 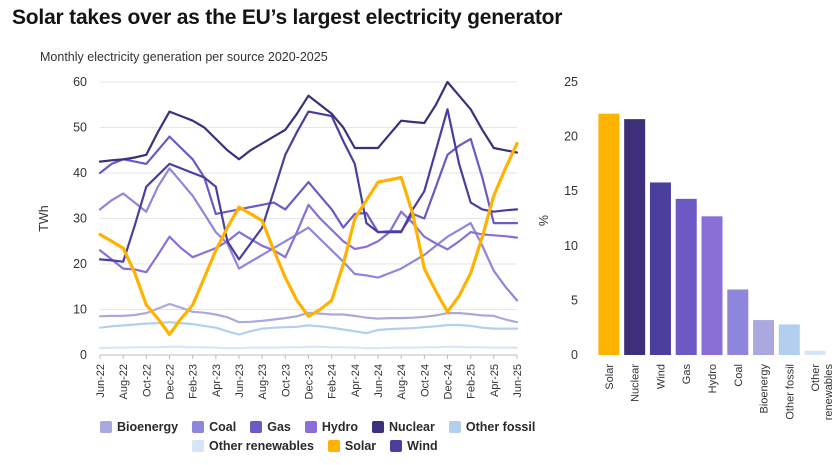 What do you see at coordinates (412, 427) in the screenshot?
I see `legend-label: Nuclear` at bounding box center [412, 427].